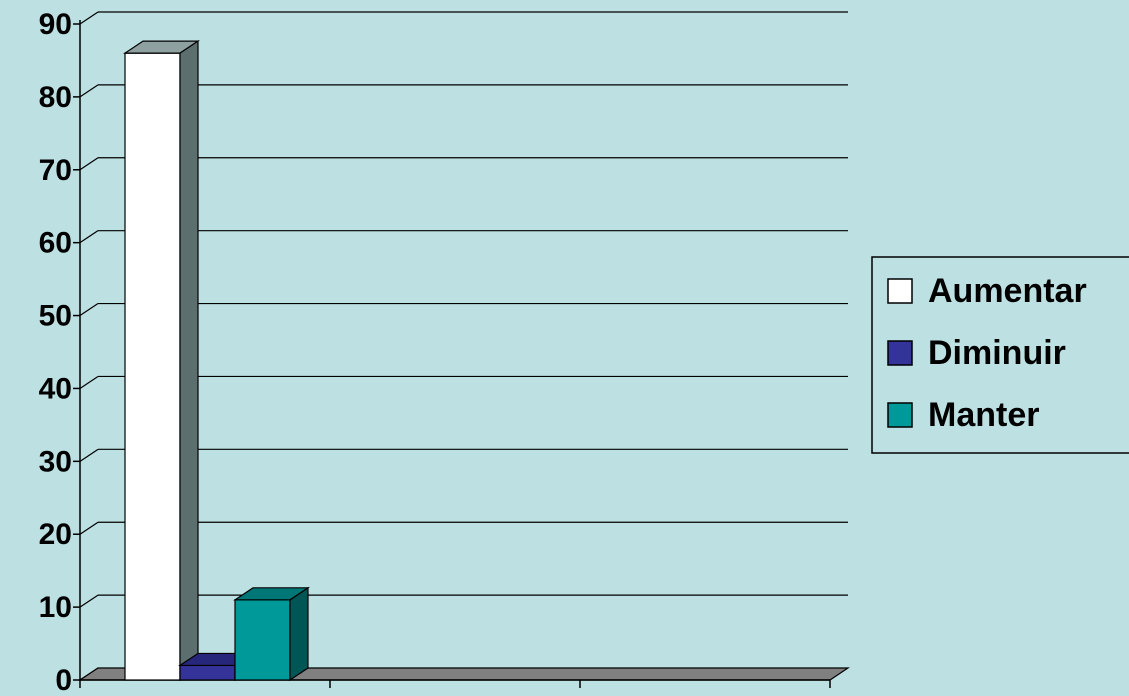 The width and height of the screenshot is (1129, 696). Describe the element at coordinates (55, 316) in the screenshot. I see `y-tick-label: 50` at that location.